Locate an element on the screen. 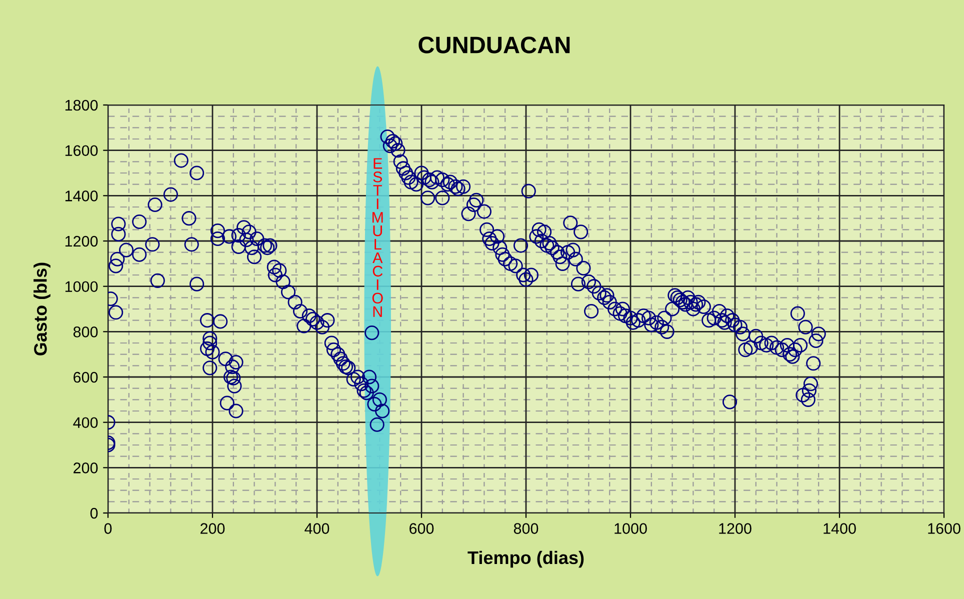 The image size is (964, 599). y-tick-label: 1600 is located at coordinates (81, 150).